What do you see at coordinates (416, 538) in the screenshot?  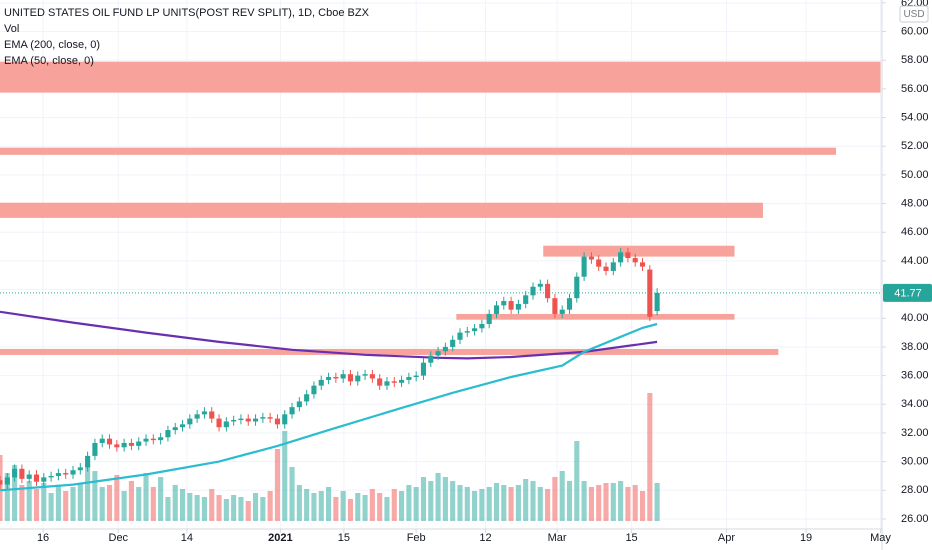 I see `x-tick-label: Feb` at bounding box center [416, 538].